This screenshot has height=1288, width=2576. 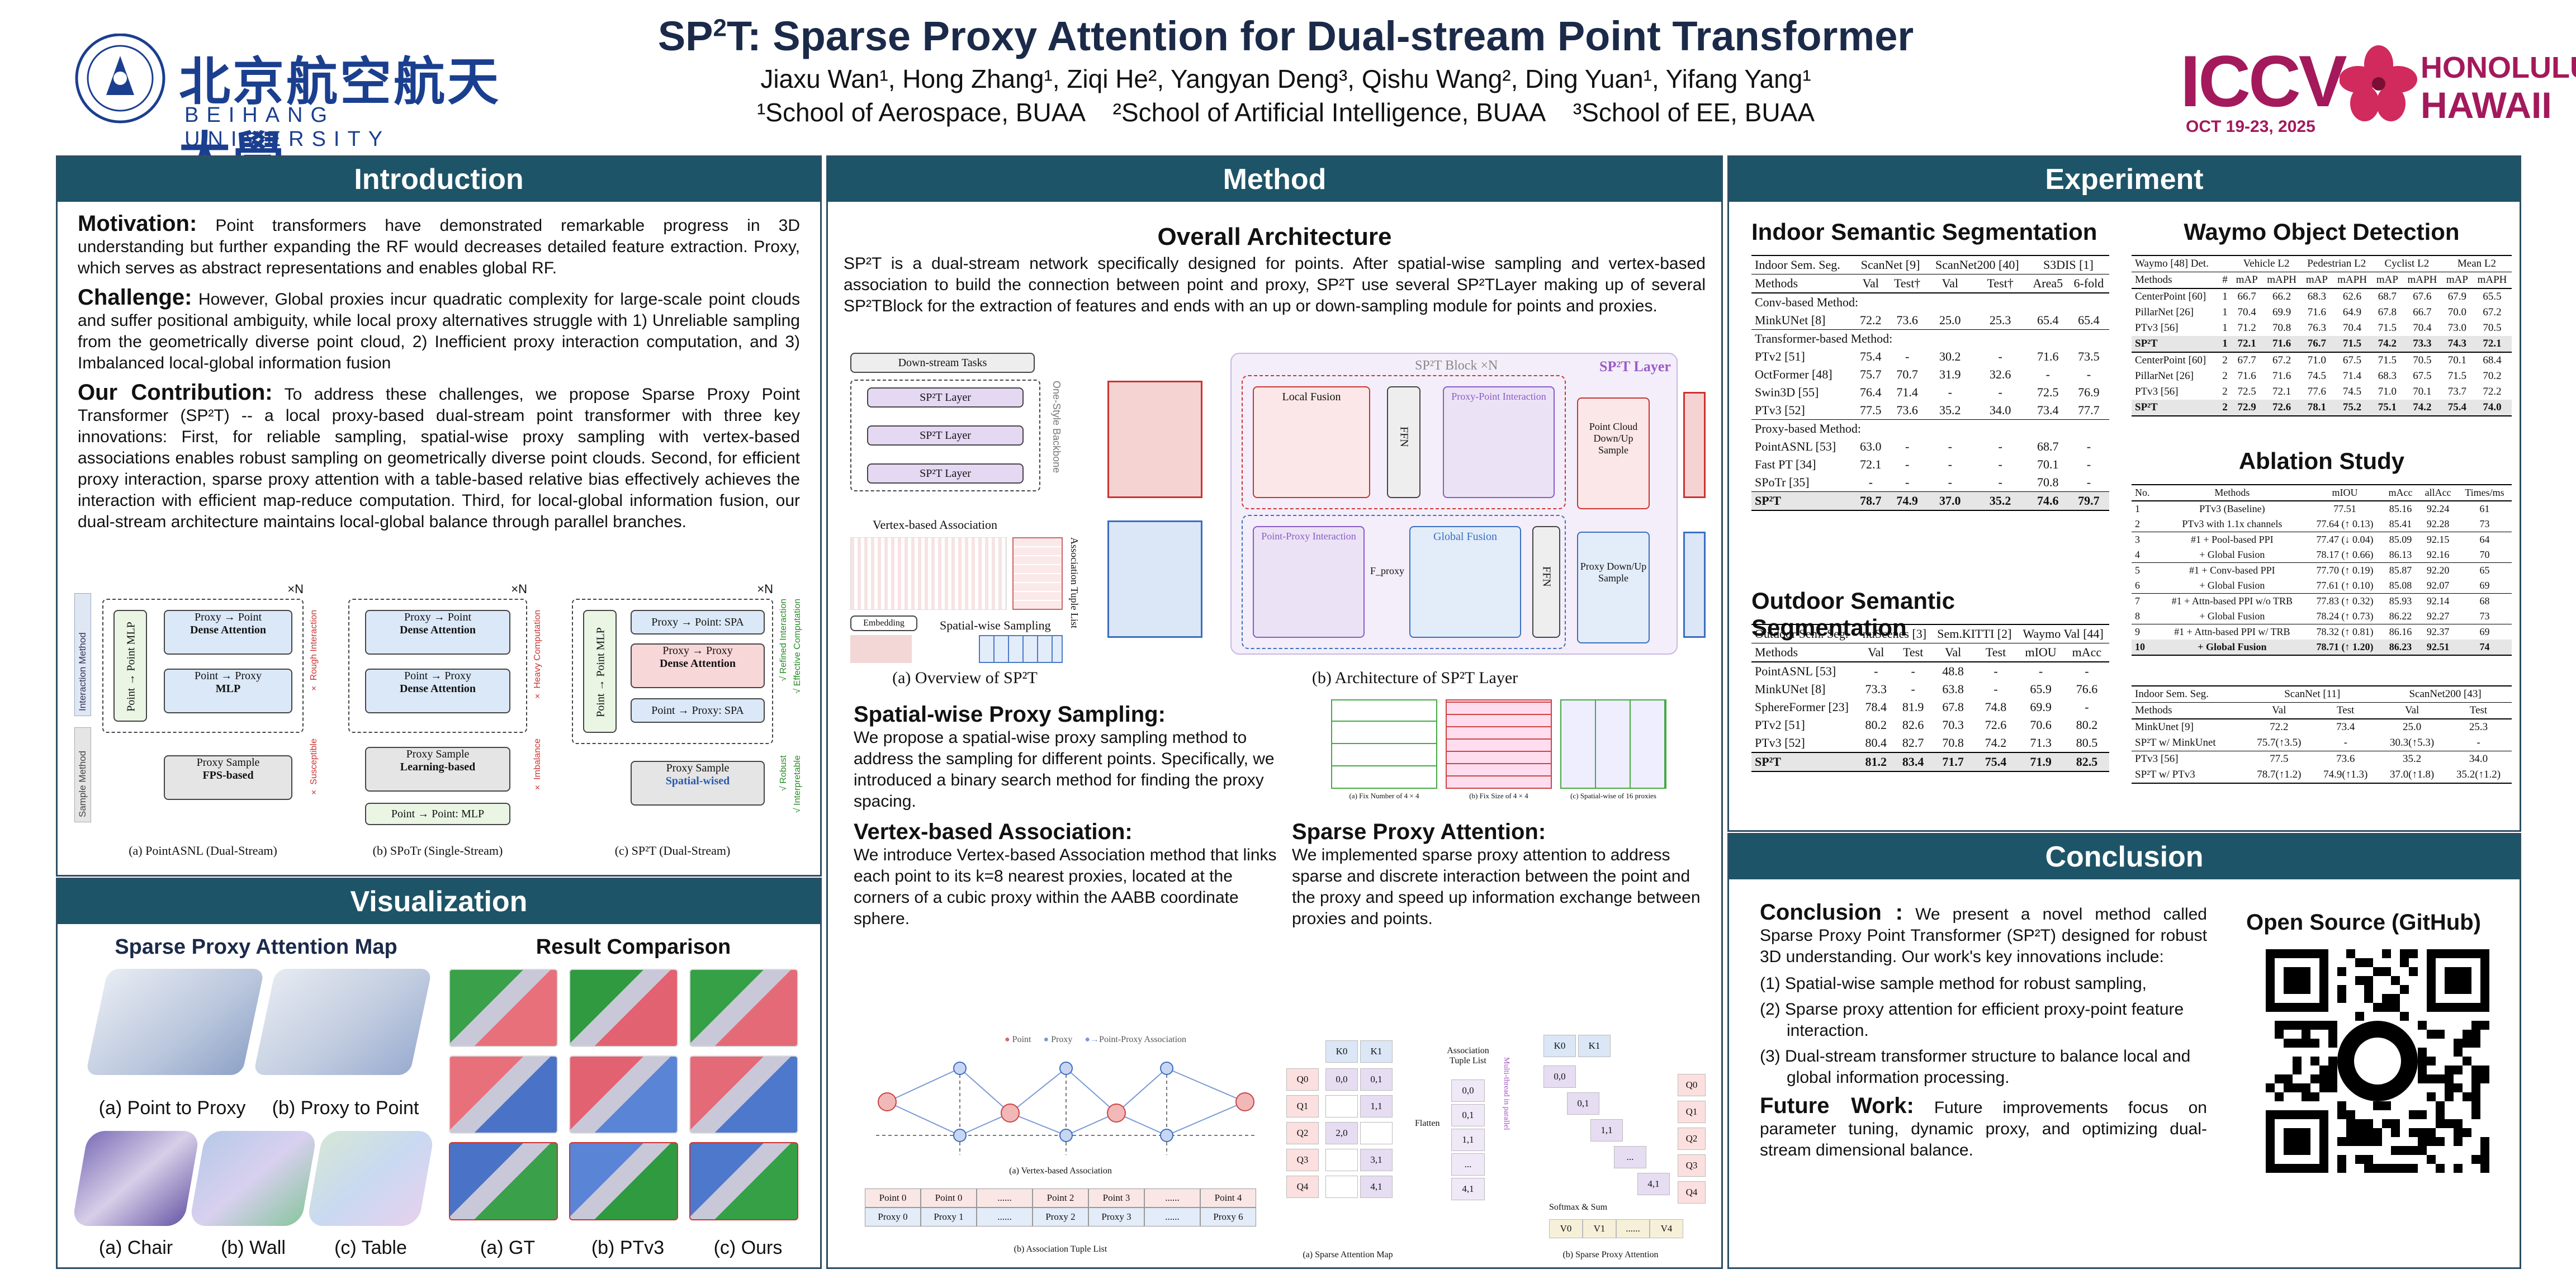 I want to click on university-name-en: BEIHANG UNIVERSITY, so click(x=288, y=127).